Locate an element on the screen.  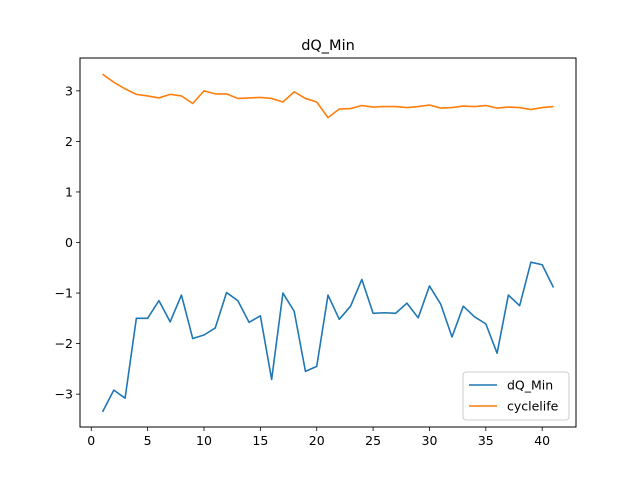
x-tick-label: 0 is located at coordinates (91, 440).